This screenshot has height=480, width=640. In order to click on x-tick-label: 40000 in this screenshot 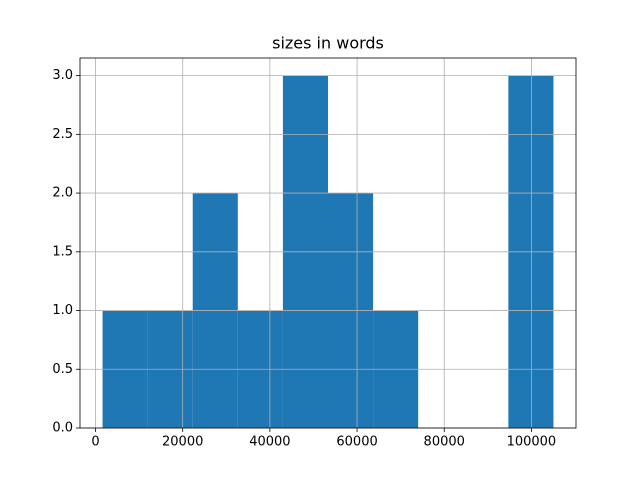, I will do `click(269, 442)`.